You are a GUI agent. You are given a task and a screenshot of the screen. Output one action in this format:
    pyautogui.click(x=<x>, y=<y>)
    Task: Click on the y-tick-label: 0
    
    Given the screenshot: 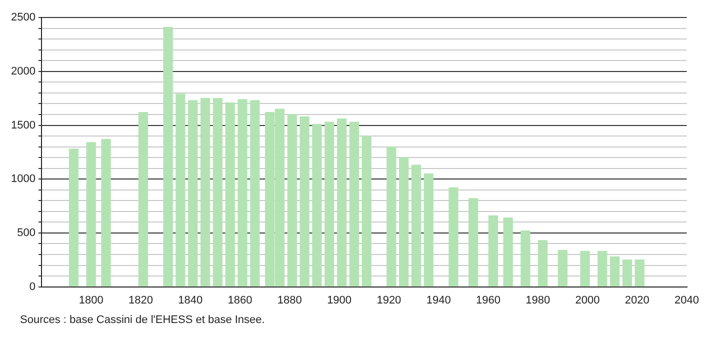 What is the action you would take?
    pyautogui.click(x=32, y=286)
    